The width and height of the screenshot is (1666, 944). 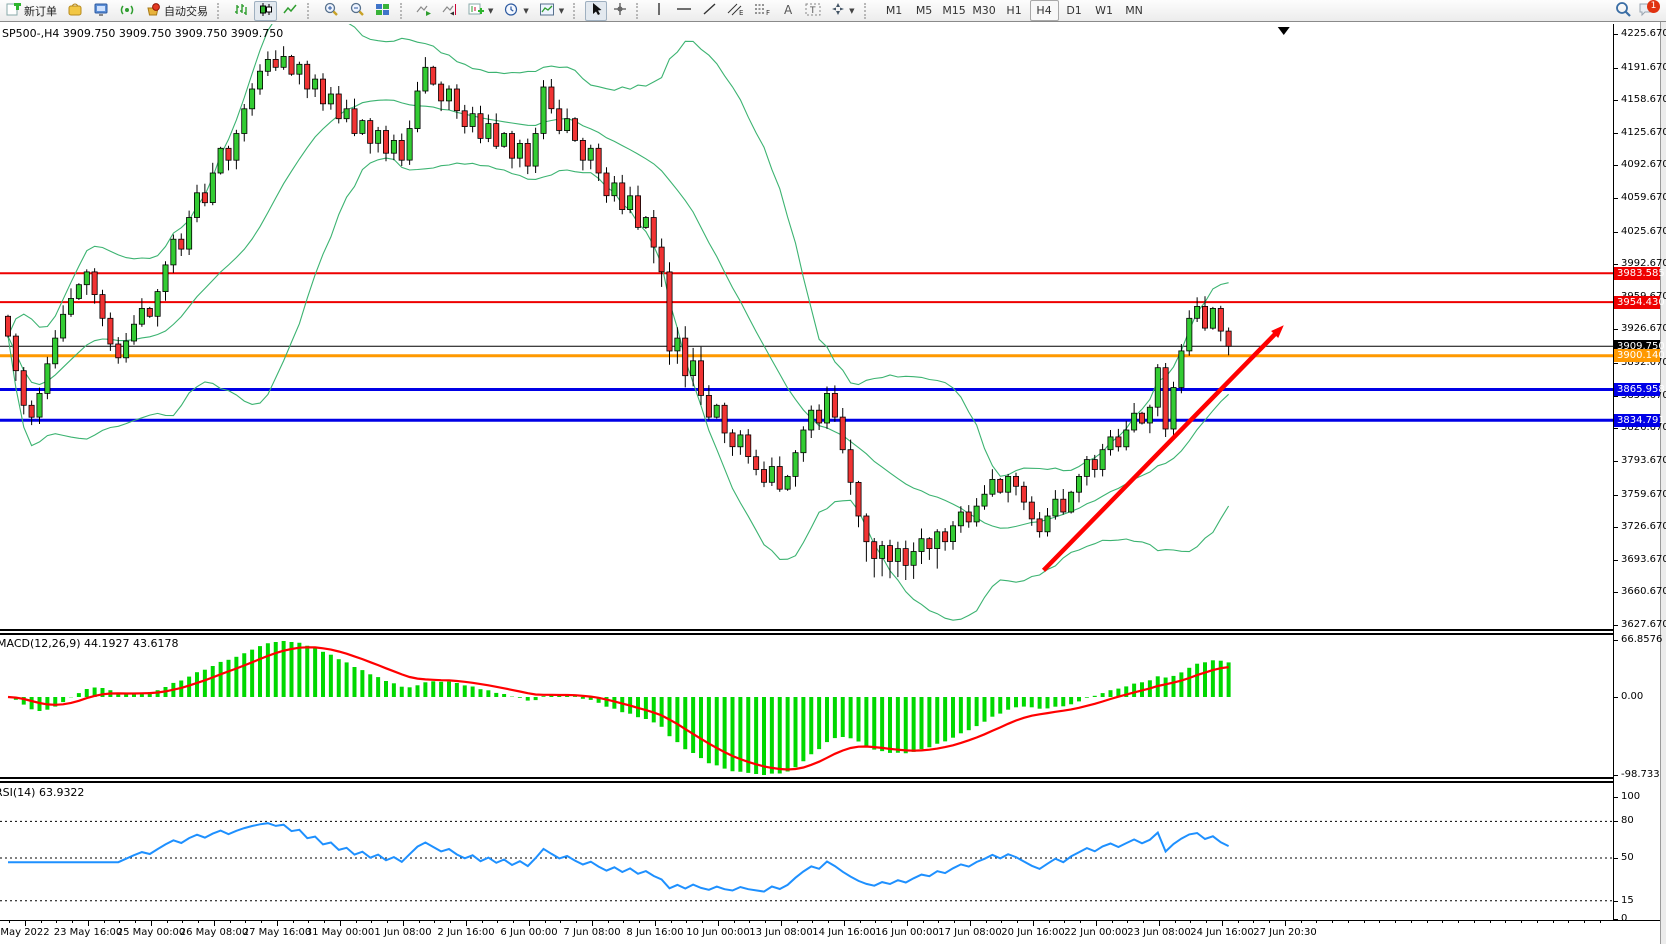 I want to click on notifications-button: 1, so click(x=1649, y=10).